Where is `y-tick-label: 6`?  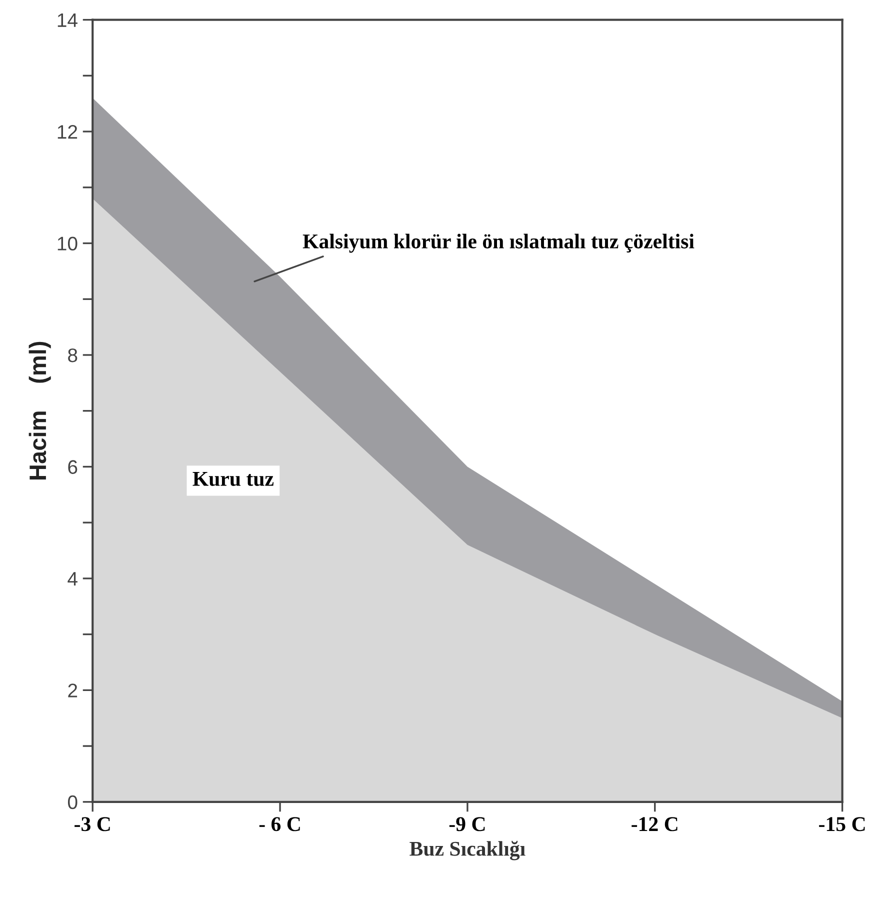 y-tick-label: 6 is located at coordinates (73, 467).